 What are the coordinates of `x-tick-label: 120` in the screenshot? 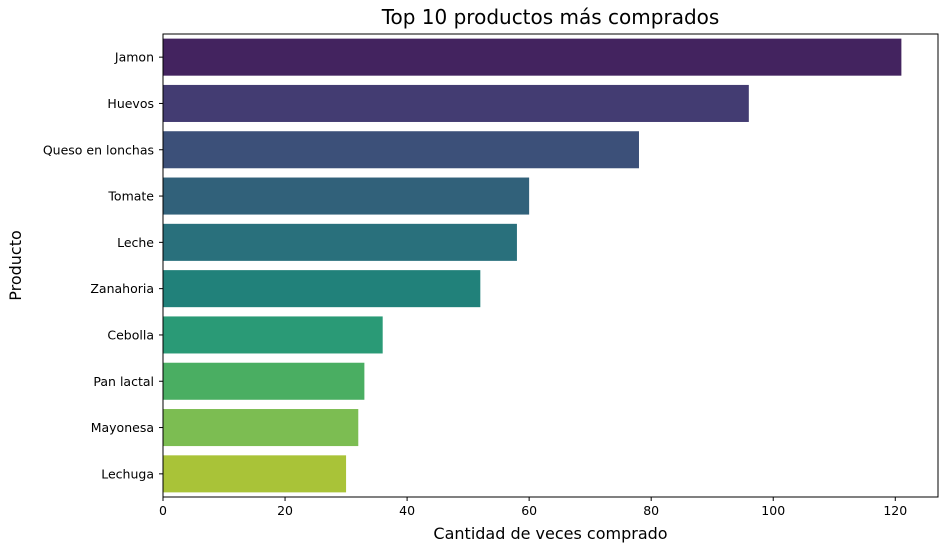 It's located at (895, 510).